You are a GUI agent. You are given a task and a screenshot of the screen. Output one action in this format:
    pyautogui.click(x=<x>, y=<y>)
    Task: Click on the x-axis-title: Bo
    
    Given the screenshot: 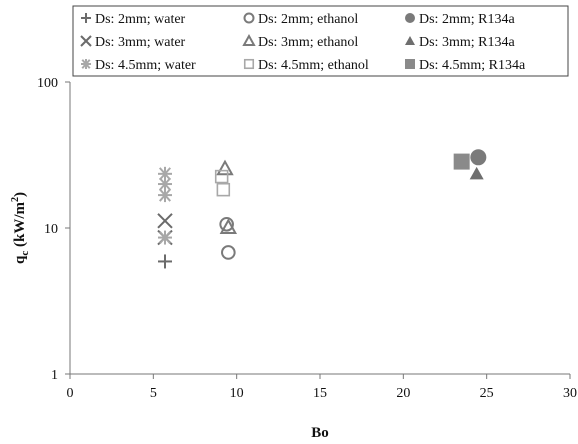 What is the action you would take?
    pyautogui.click(x=320, y=433)
    